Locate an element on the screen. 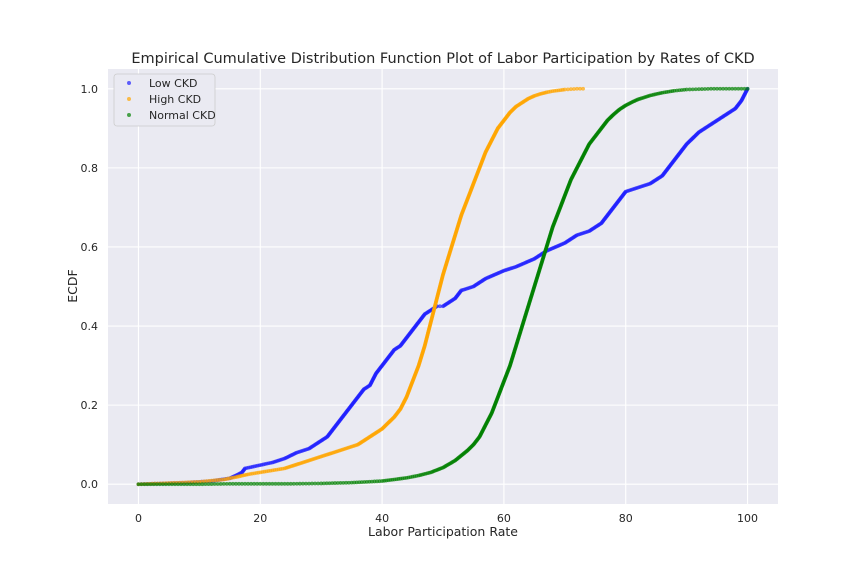 The height and width of the screenshot is (576, 864). legend-label-high-ckd: High CKD is located at coordinates (175, 99).